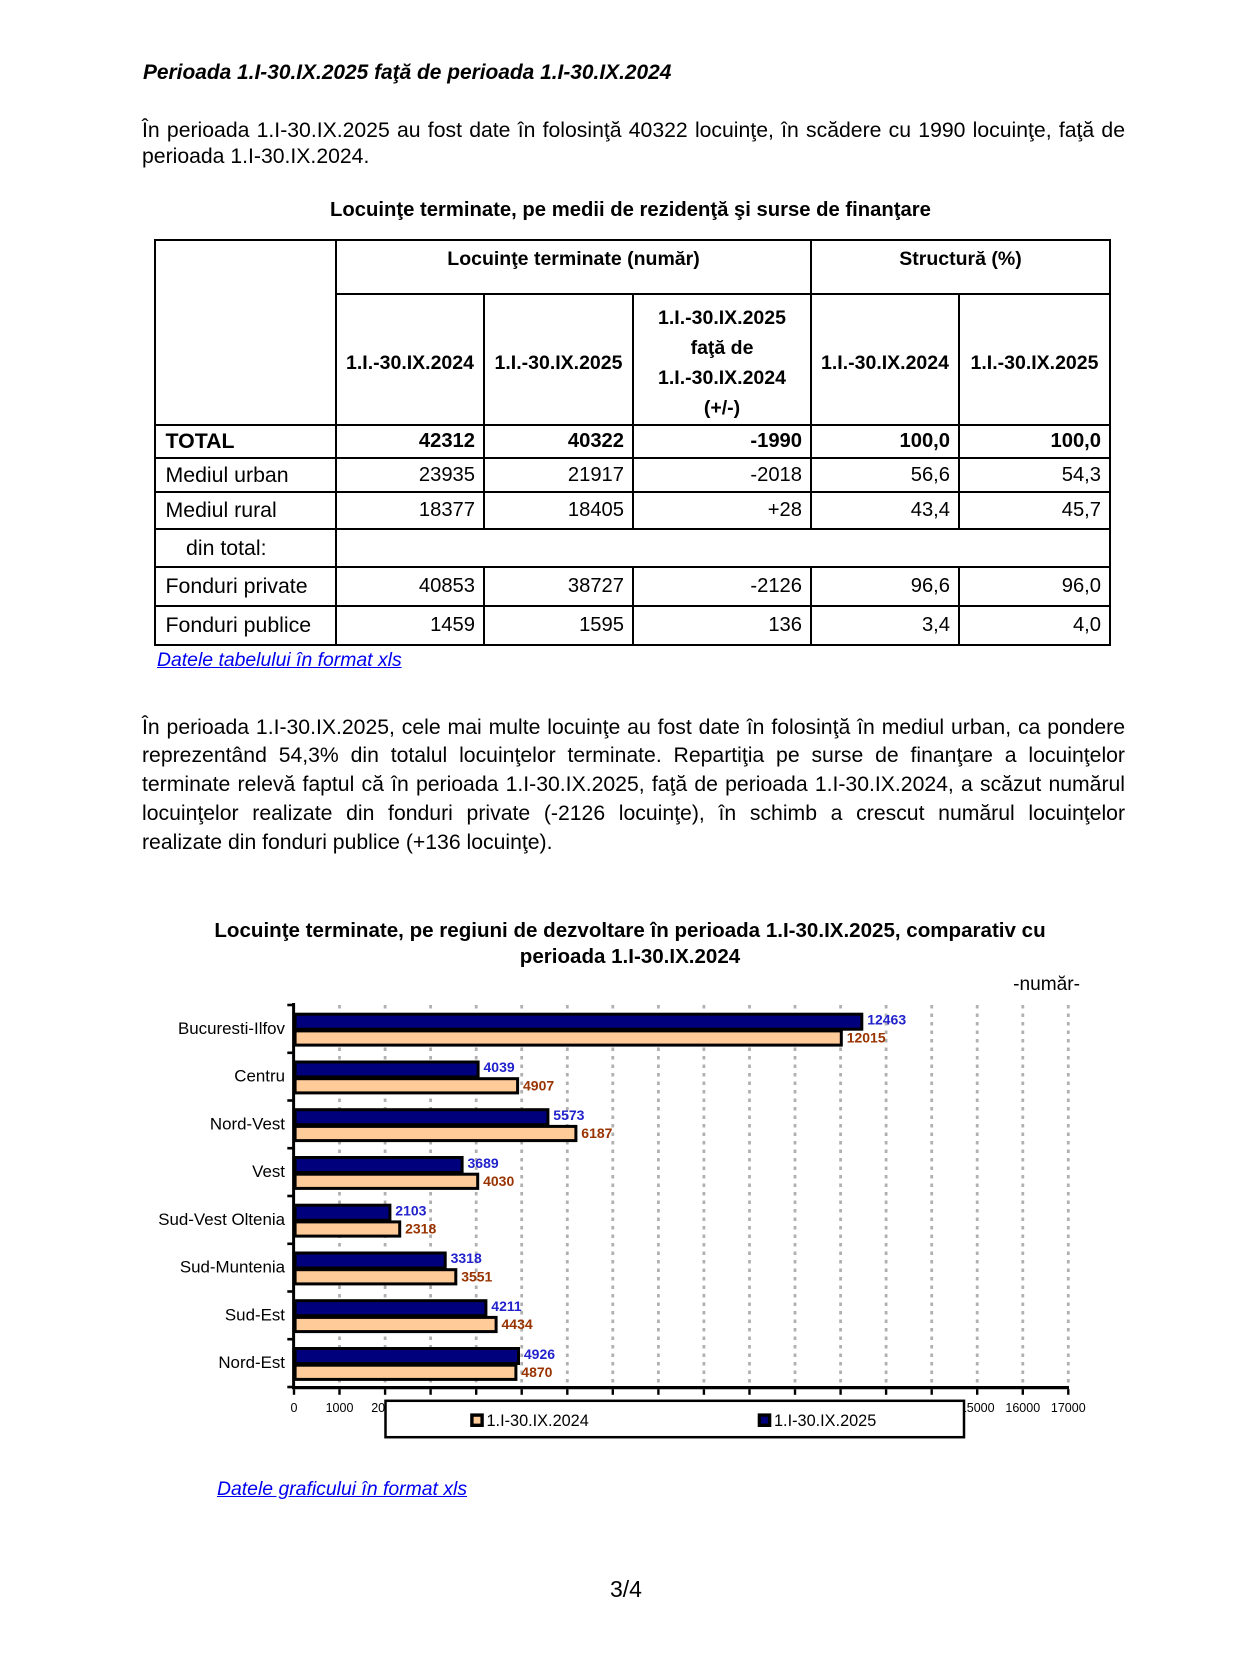 The width and height of the screenshot is (1236, 1657). What do you see at coordinates (255, 1314) in the screenshot?
I see `svg-text: Sud-Est` at bounding box center [255, 1314].